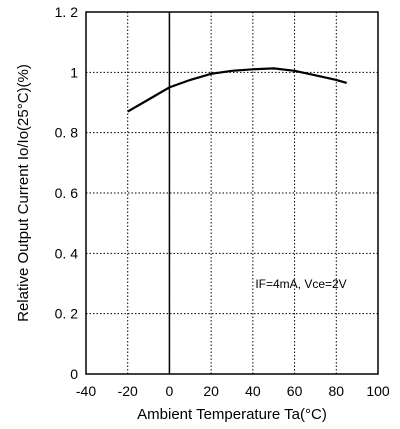 This screenshot has width=400, height=429. I want to click on y-tick-label: 0. 4, so click(67, 253).